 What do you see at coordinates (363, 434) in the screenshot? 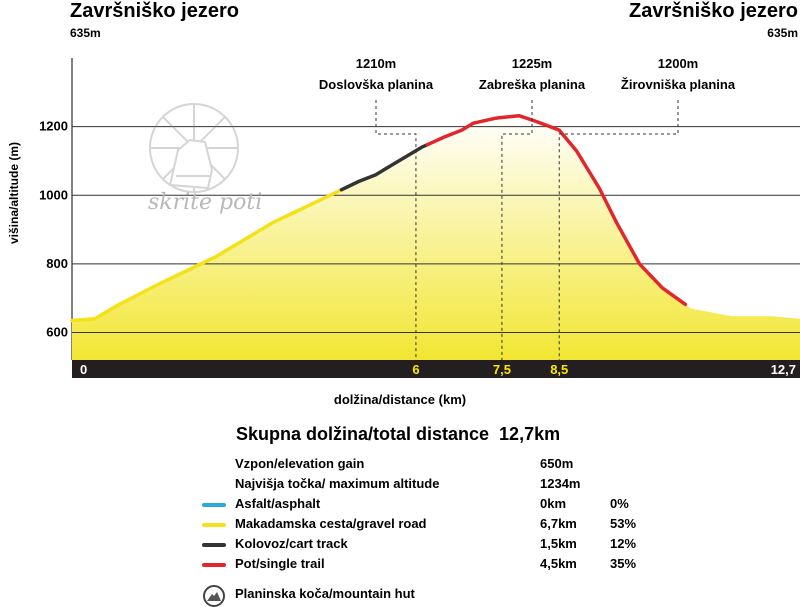
I see `total-distance-label: Skupna dolžina/total distance` at bounding box center [363, 434].